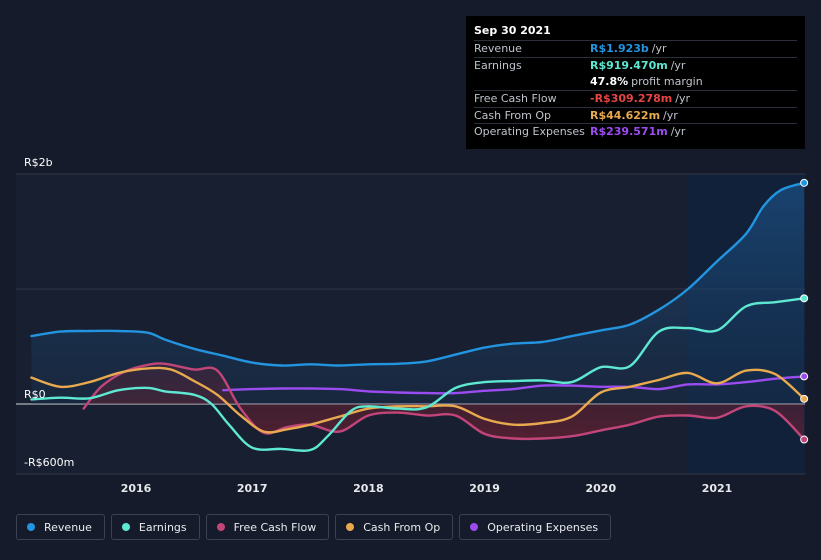  I want to click on legend-item-earnings: Earnings, so click(155, 527).